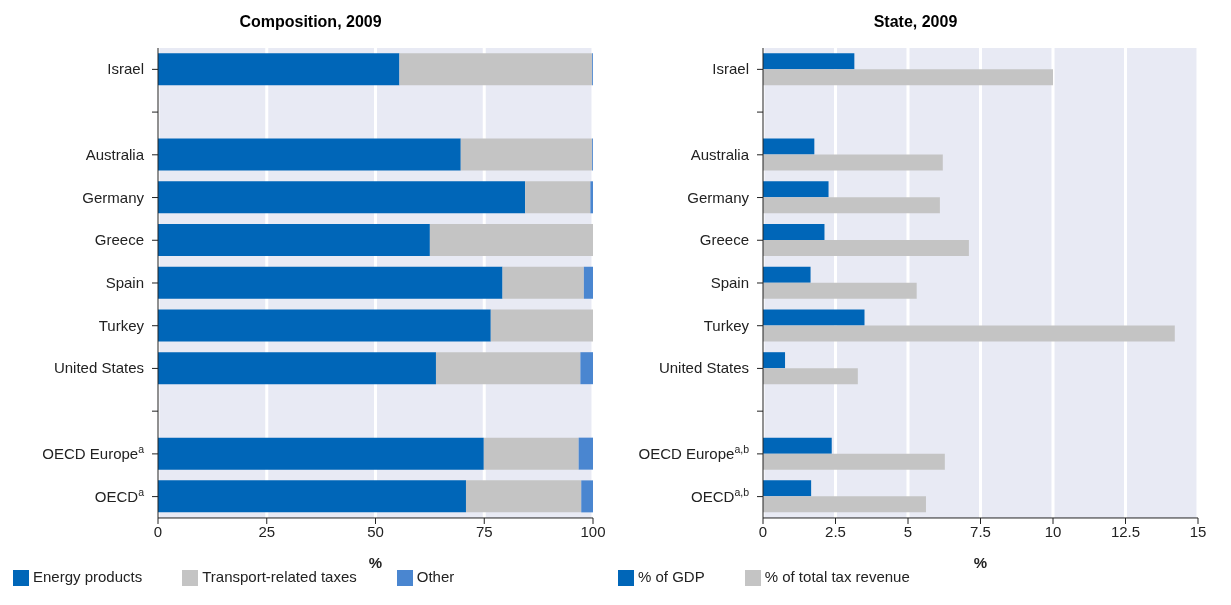 The width and height of the screenshot is (1231, 605). I want to click on x-tick-label: 100, so click(593, 531).